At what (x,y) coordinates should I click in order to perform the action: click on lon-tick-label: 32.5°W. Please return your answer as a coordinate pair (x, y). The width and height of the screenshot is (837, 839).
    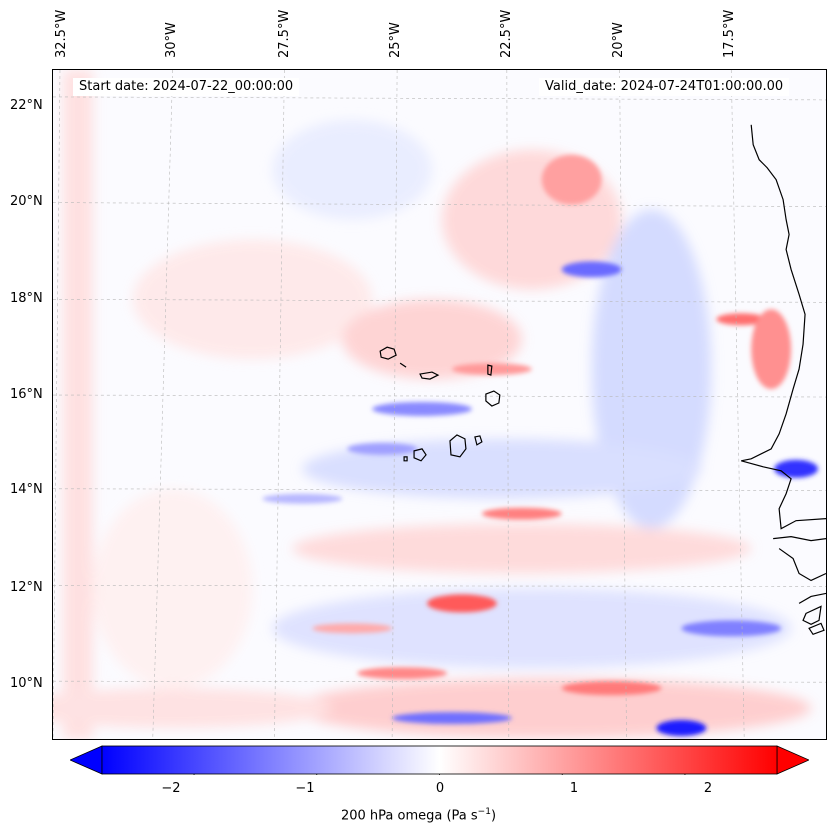
    Looking at the image, I should click on (61, 33).